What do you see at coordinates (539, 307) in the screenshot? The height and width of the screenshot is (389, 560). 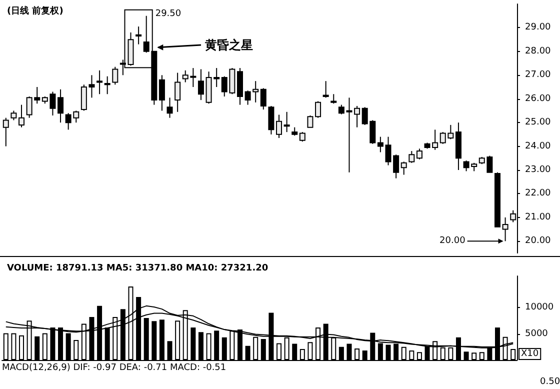 I see `y-tick-label: 10000` at bounding box center [539, 307].